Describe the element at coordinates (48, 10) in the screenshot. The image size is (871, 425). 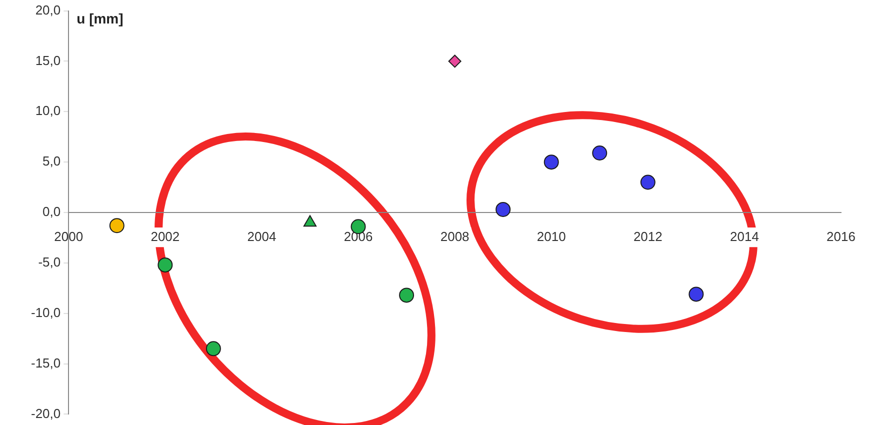
I see `y-tick-label: 20,0` at that location.